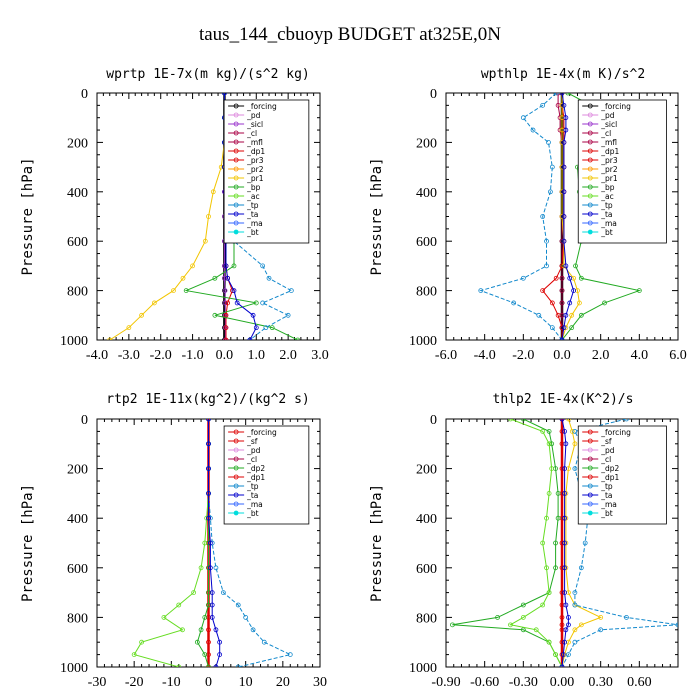 Image resolution: width=700 pixels, height=700 pixels. I want to click on legend-label: _pr3, so click(255, 160).